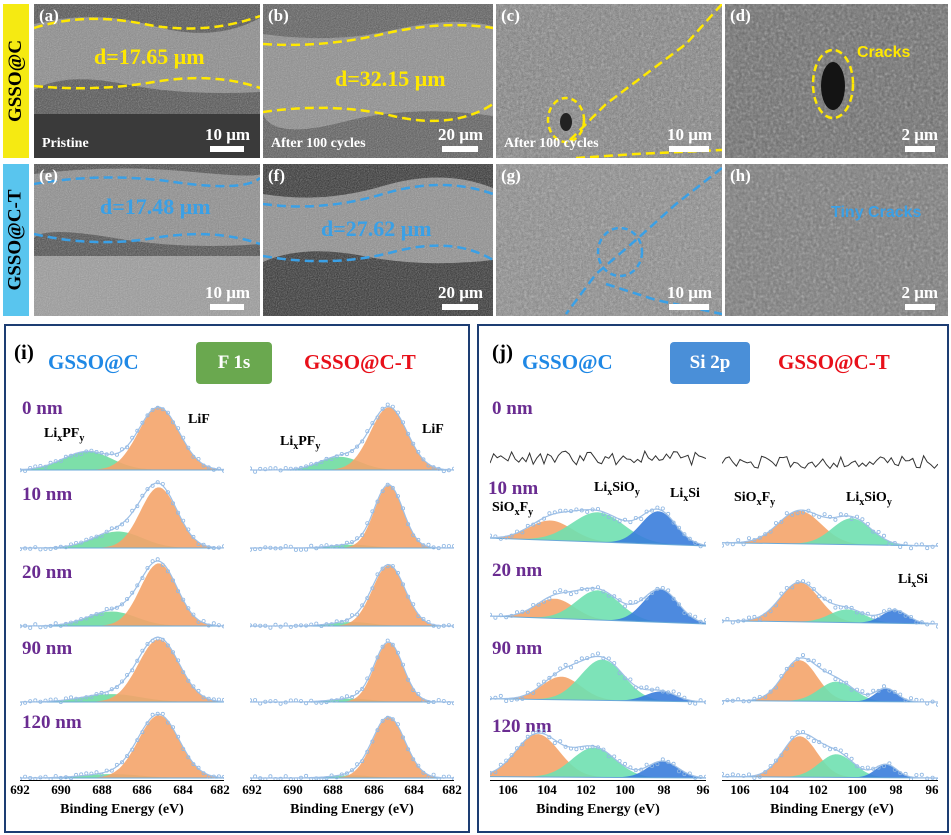 The height and width of the screenshot is (835, 951). What do you see at coordinates (517, 570) in the screenshot?
I see `panel-j-depth-2: 20 nm` at bounding box center [517, 570].